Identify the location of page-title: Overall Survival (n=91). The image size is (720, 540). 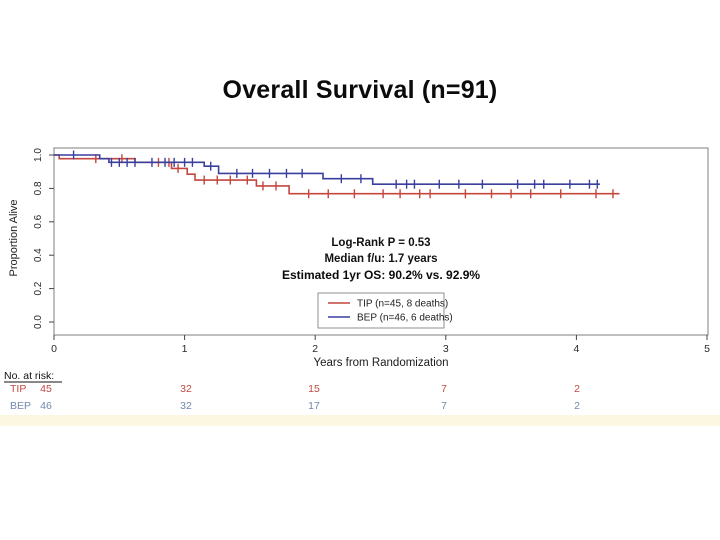
(360, 90).